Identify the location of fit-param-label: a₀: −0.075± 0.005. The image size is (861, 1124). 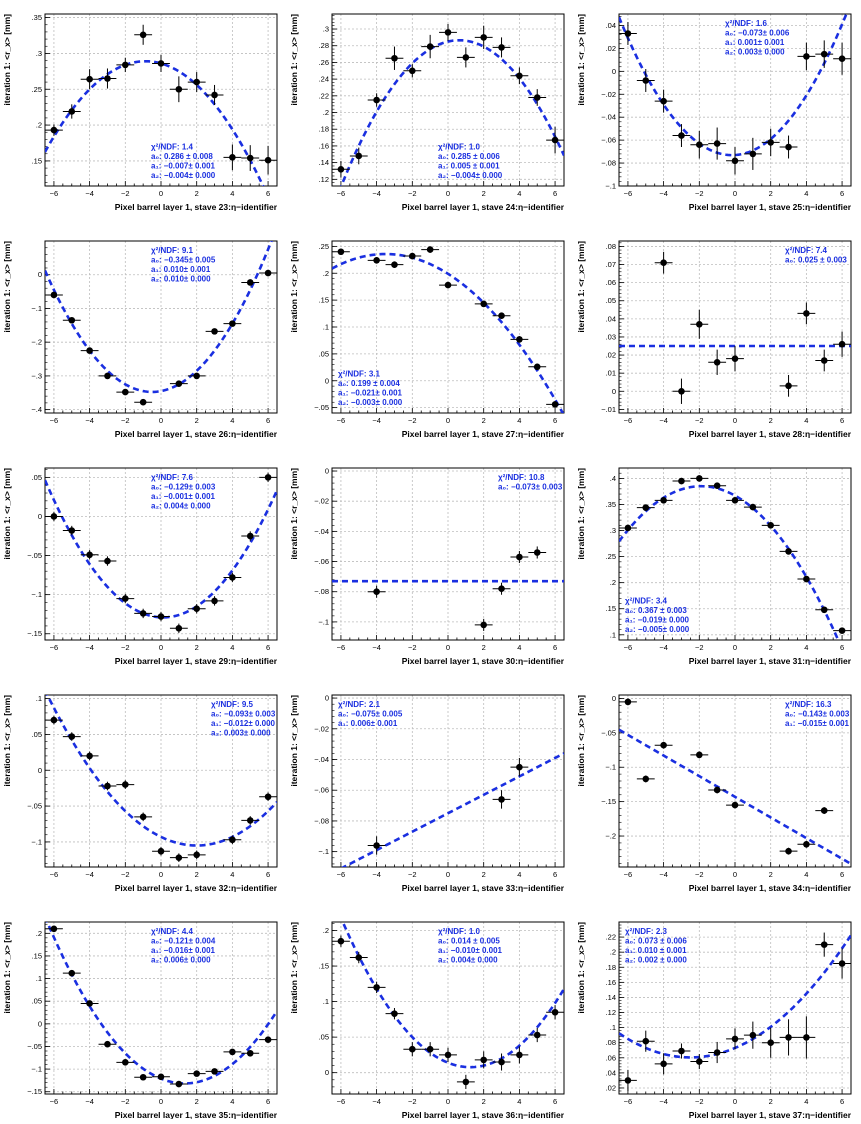
(370, 714).